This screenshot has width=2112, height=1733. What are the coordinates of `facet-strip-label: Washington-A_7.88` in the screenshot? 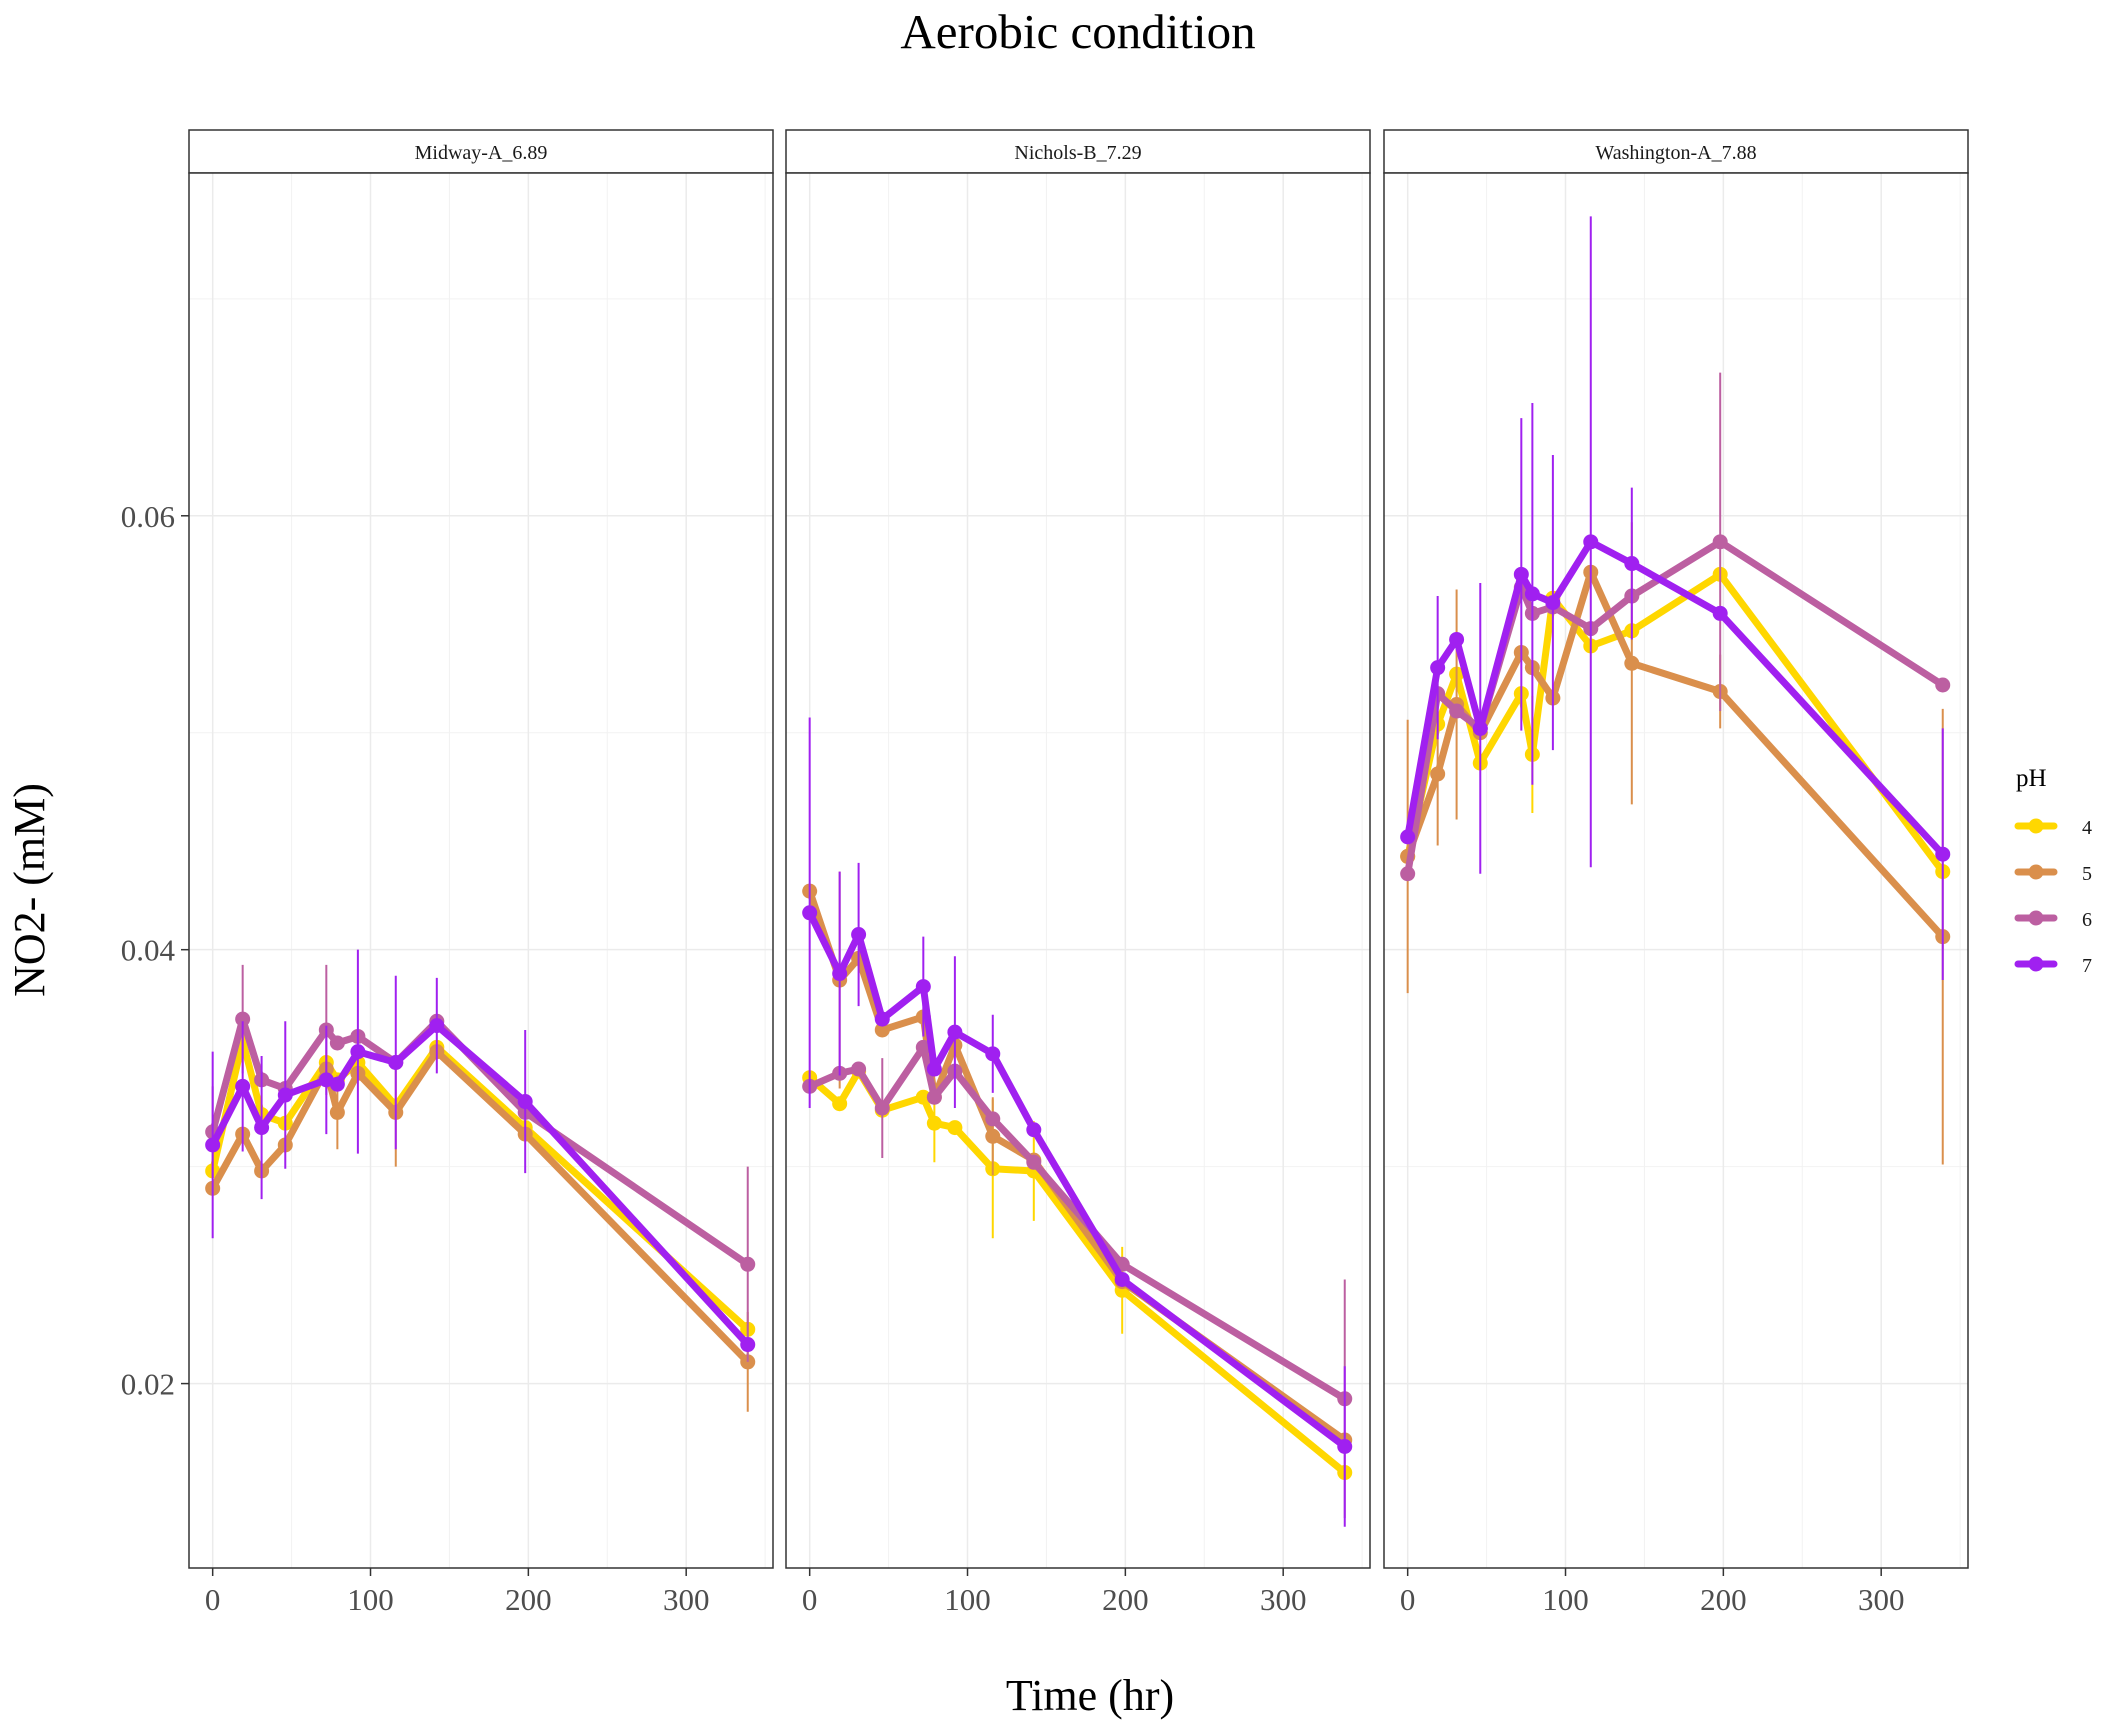 It's located at (1675, 153).